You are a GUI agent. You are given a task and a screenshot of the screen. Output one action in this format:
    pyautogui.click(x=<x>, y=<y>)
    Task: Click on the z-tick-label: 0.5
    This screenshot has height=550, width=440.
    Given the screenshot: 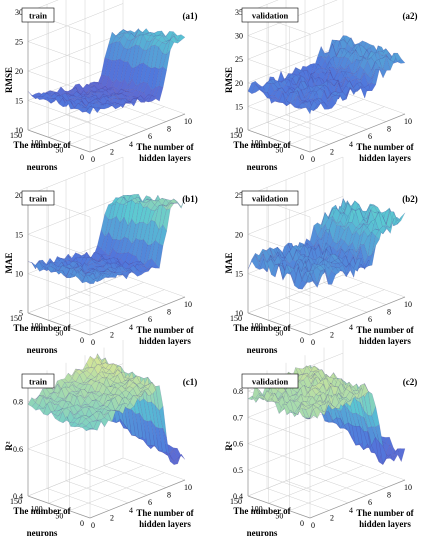 What is the action you would take?
    pyautogui.click(x=238, y=470)
    